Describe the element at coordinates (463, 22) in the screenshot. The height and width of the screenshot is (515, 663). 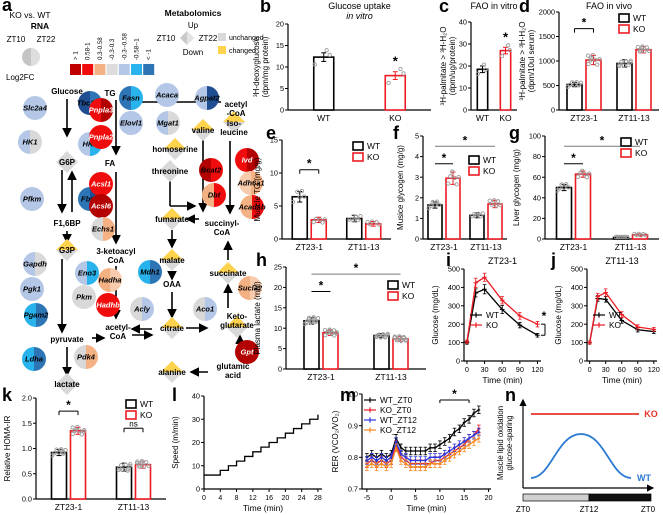
I see `svg-text: 40` at that location.